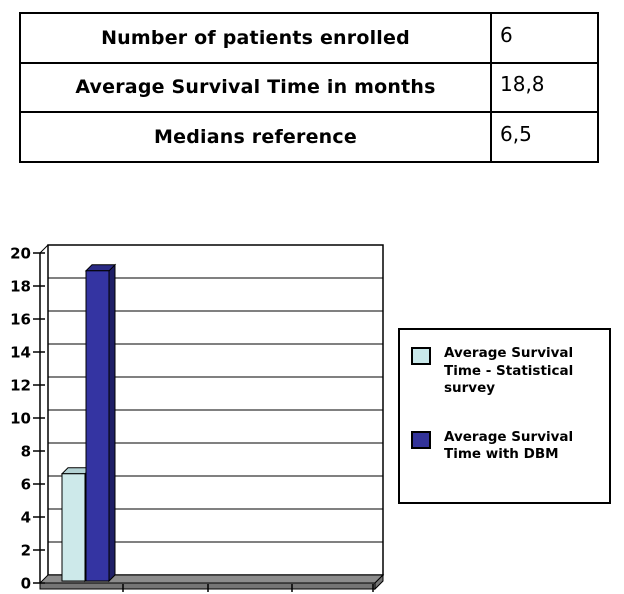 This screenshot has height=594, width=624. What do you see at coordinates (20, 254) in the screenshot?
I see `y-axis-label: 20` at bounding box center [20, 254].